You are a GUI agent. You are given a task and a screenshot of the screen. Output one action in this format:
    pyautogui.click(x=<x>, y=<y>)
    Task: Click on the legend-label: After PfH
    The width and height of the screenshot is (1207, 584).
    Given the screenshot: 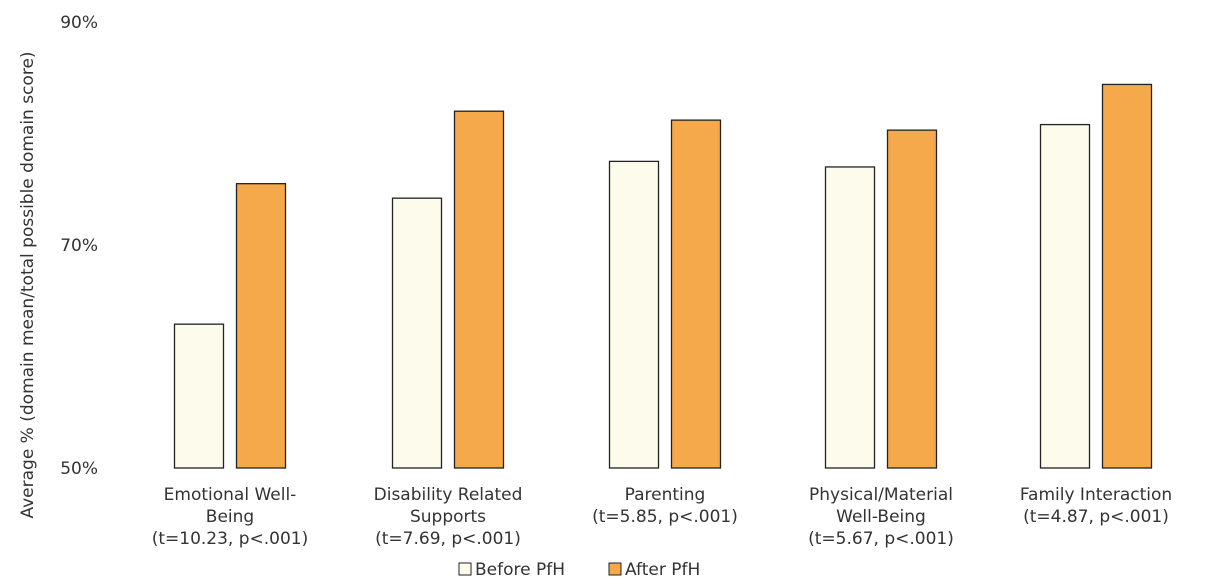 What is the action you would take?
    pyautogui.click(x=662, y=570)
    